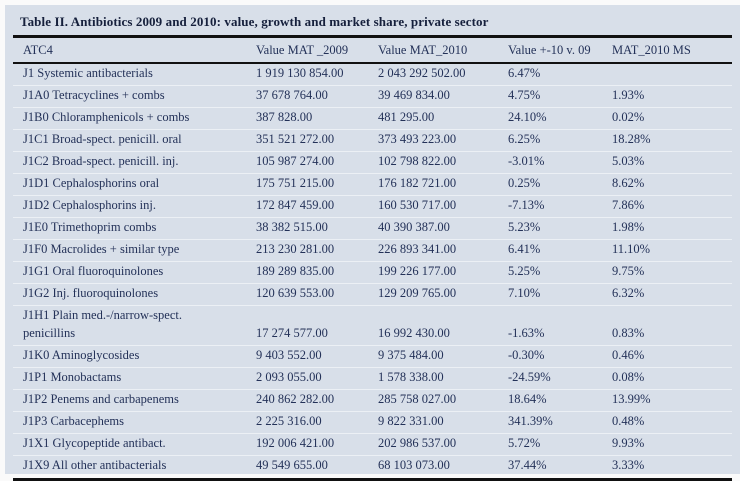  I want to click on row-growth: 6.25%, so click(560, 141).